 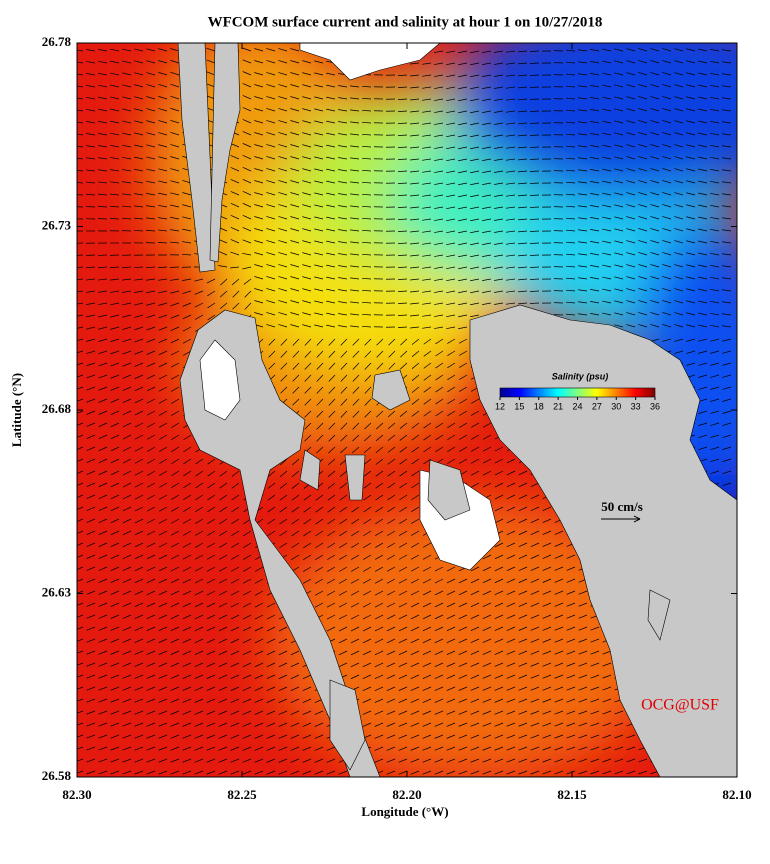 What do you see at coordinates (242, 794) in the screenshot?
I see `x-tick-label: 82.25` at bounding box center [242, 794].